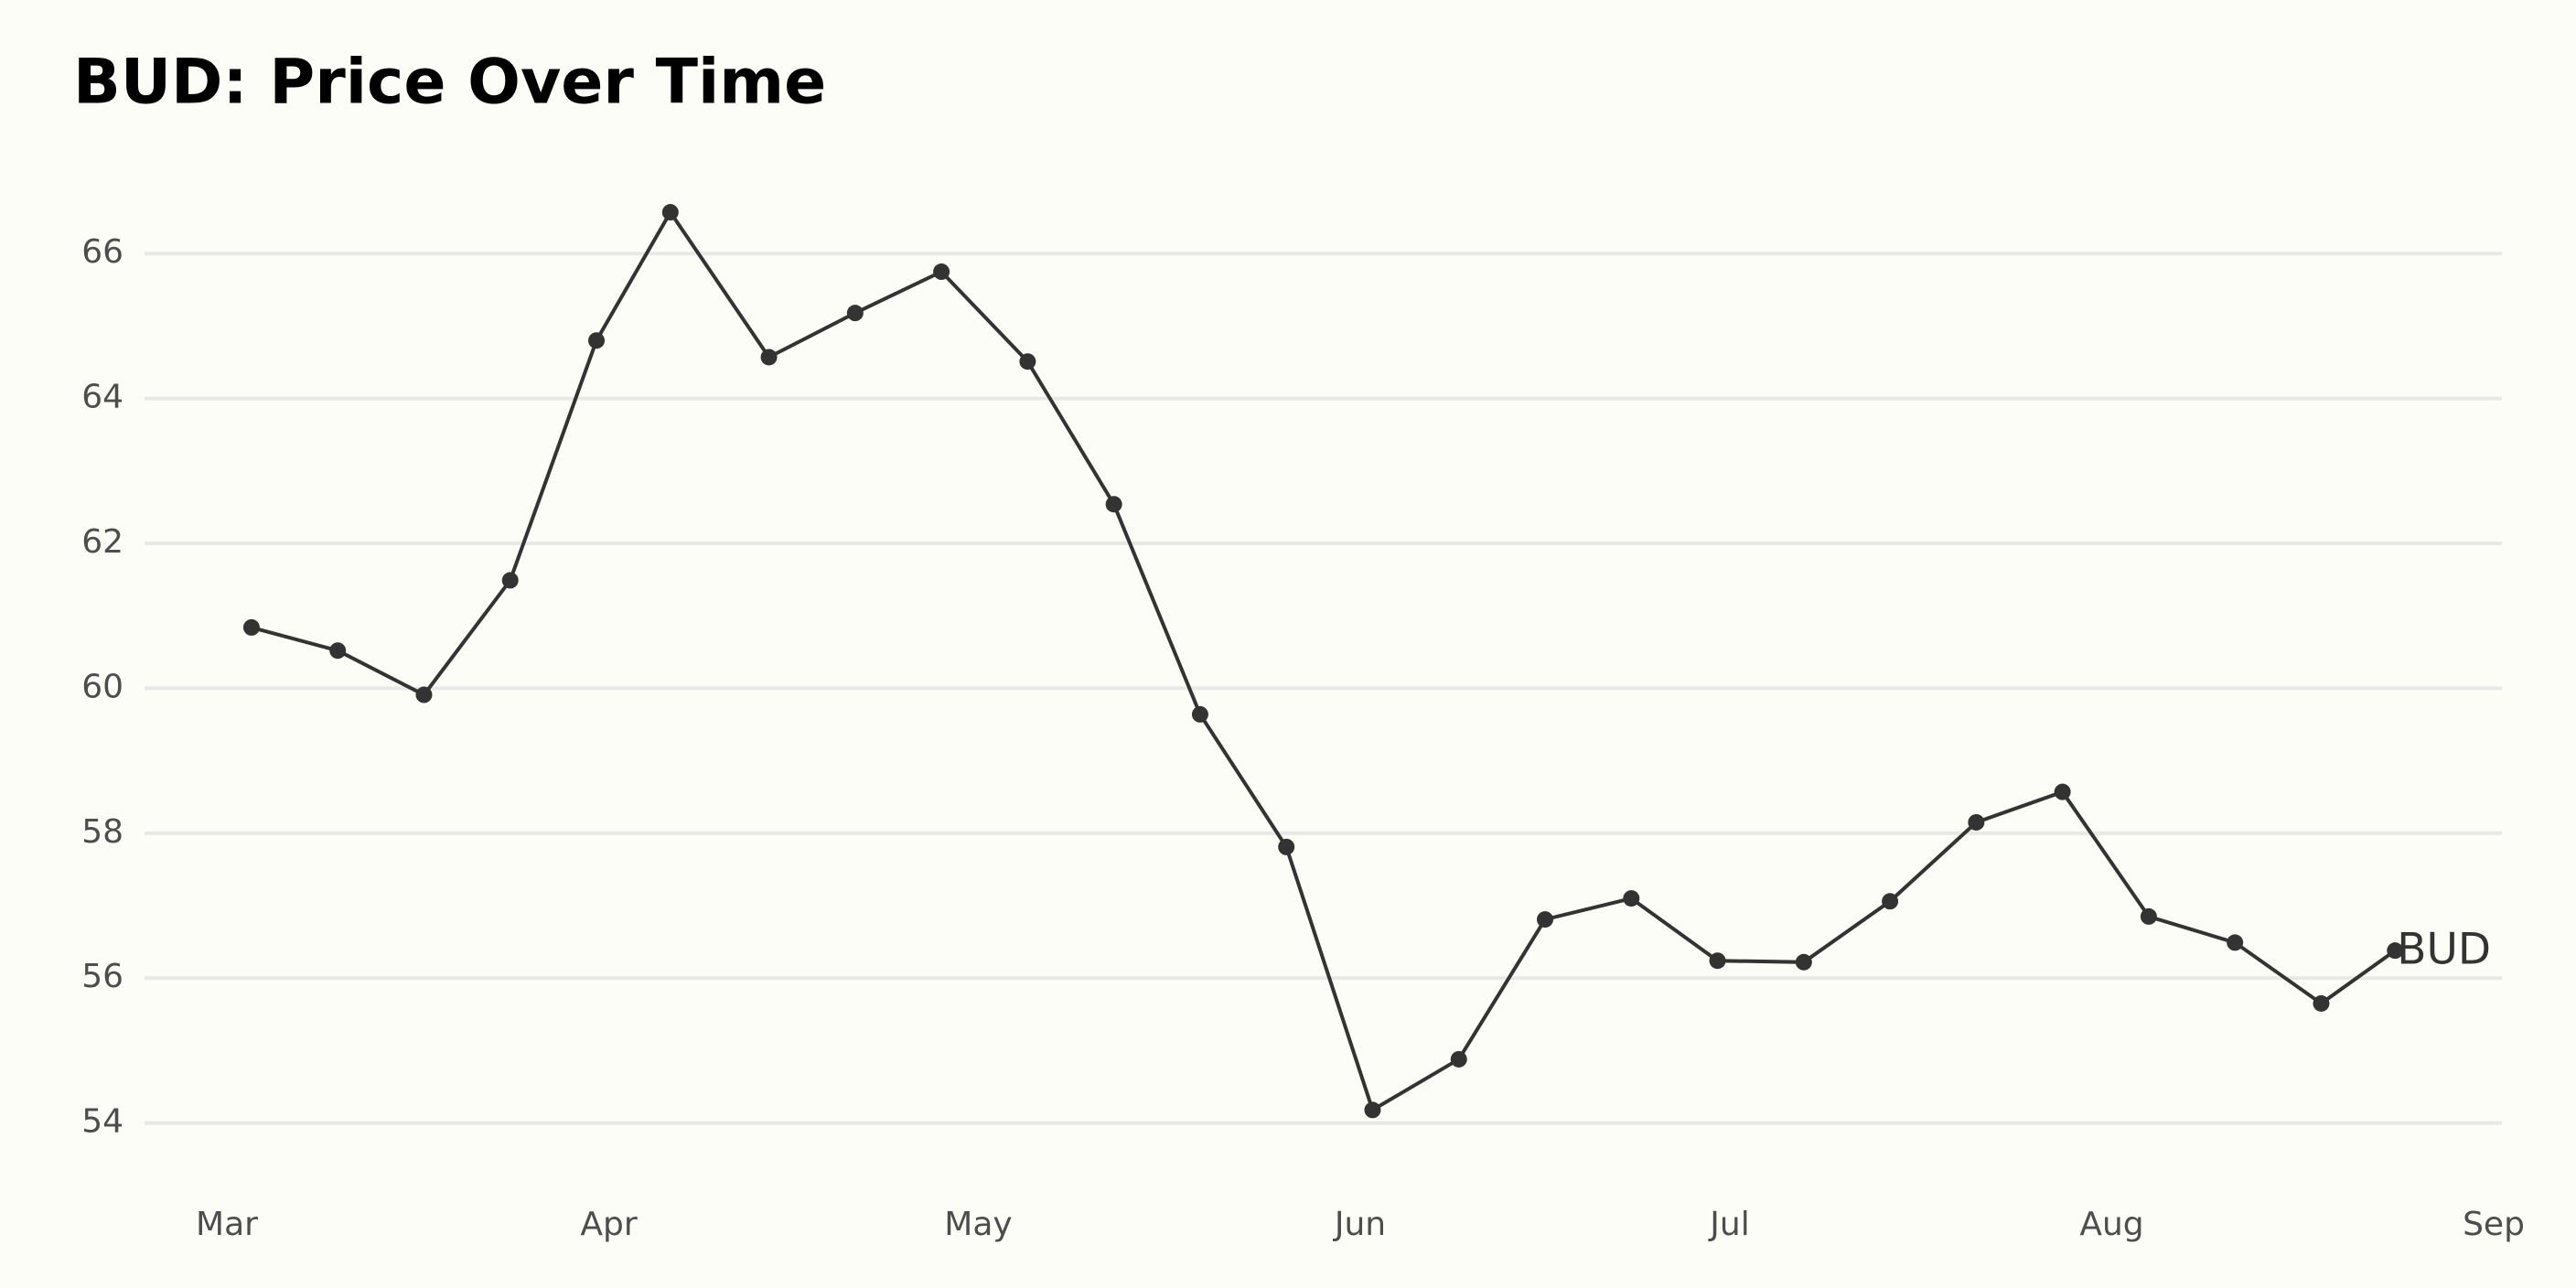 The width and height of the screenshot is (2576, 1288). Describe the element at coordinates (102, 686) in the screenshot. I see `y-tick-label: 60` at that location.